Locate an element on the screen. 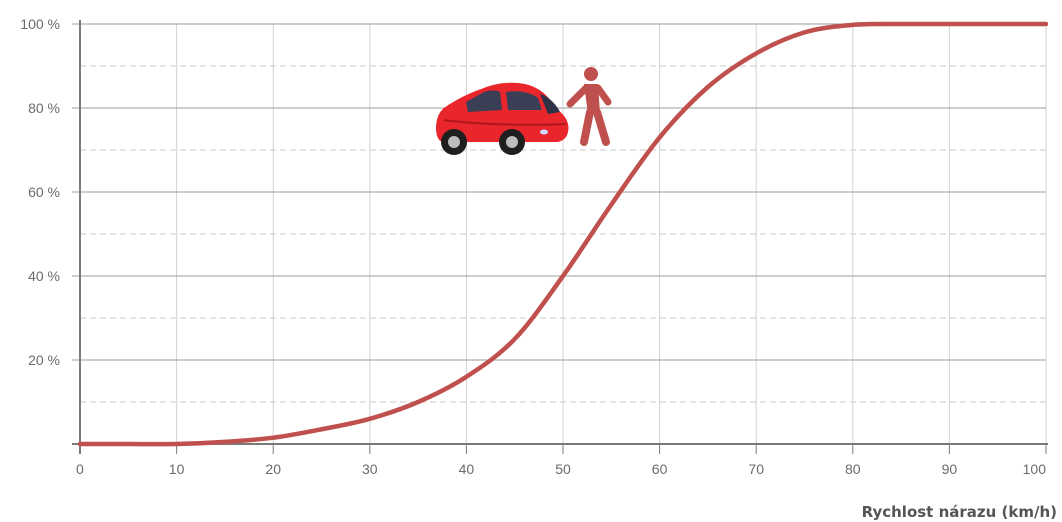  x-tick-label: 10 is located at coordinates (177, 469).